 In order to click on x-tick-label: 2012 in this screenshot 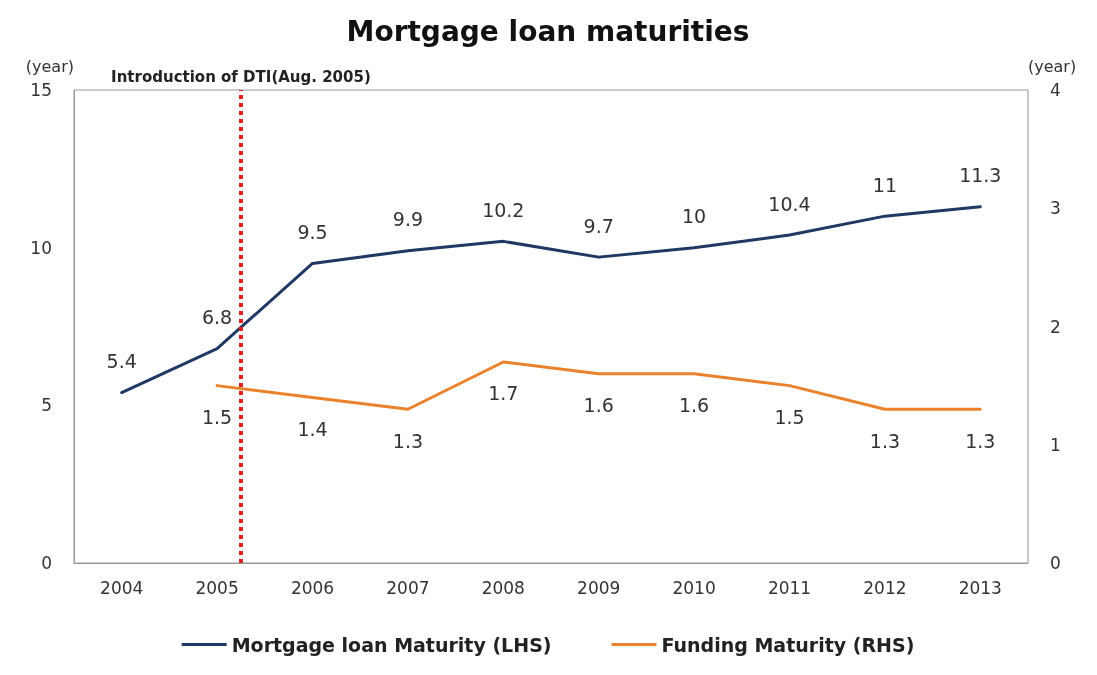, I will do `click(885, 587)`.